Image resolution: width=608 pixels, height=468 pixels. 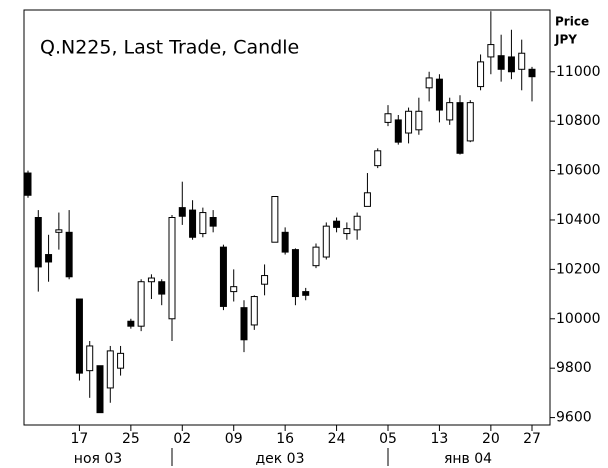 What do you see at coordinates (440, 439) in the screenshot?
I see `x-tick-label: 13` at bounding box center [440, 439].